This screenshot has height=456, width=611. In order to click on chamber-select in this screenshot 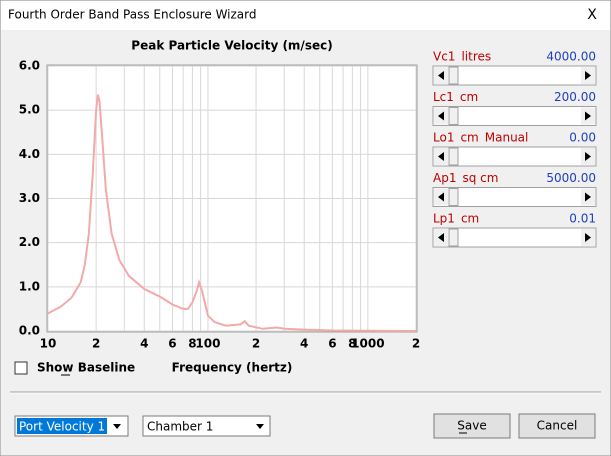, I will do `click(206, 426)`.